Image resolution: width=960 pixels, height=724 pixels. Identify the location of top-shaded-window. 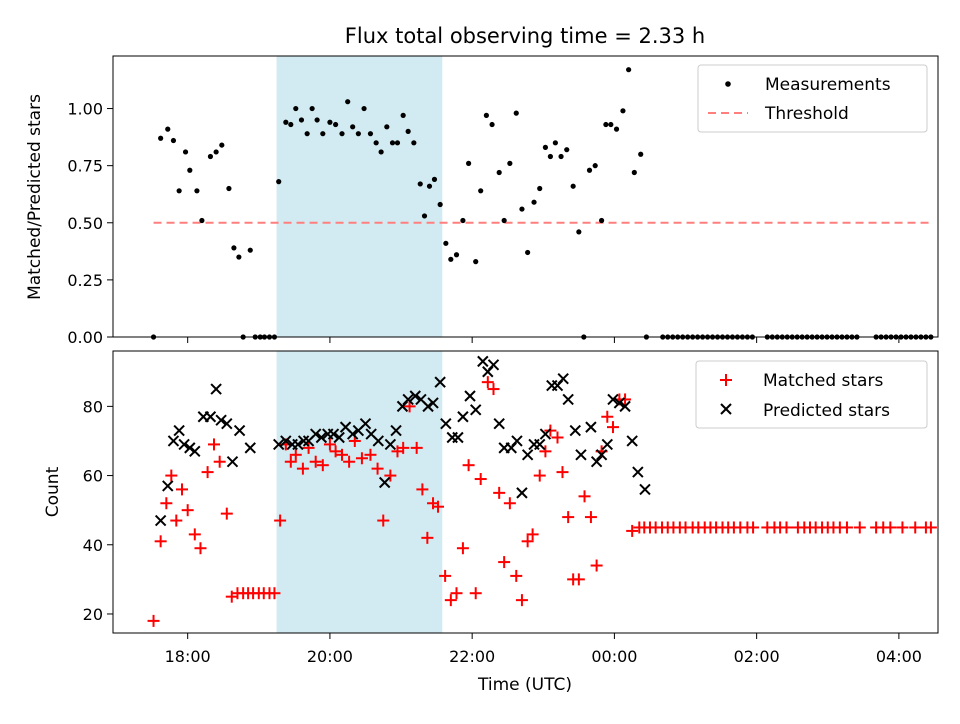
(359, 196).